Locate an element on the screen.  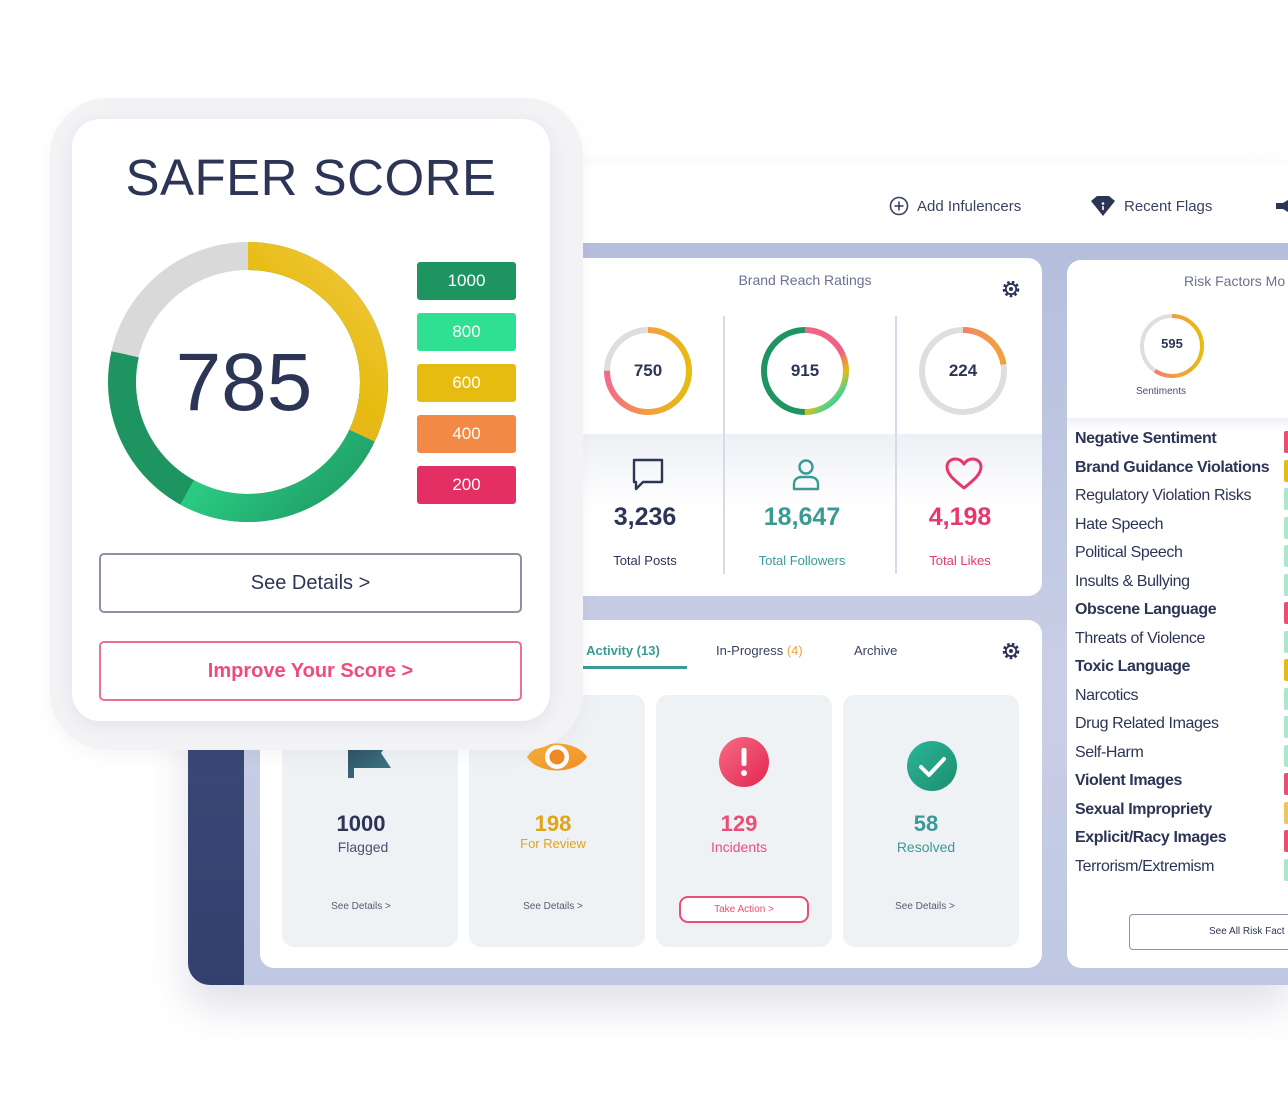
risk-factors-card is located at coordinates (1177, 614).